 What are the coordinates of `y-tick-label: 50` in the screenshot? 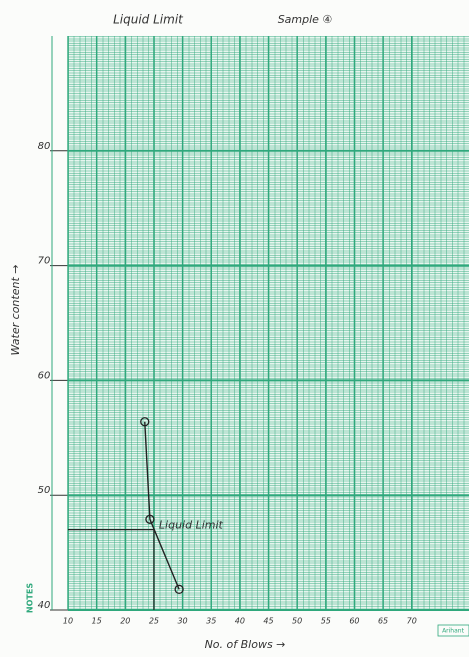 It's located at (44, 490).